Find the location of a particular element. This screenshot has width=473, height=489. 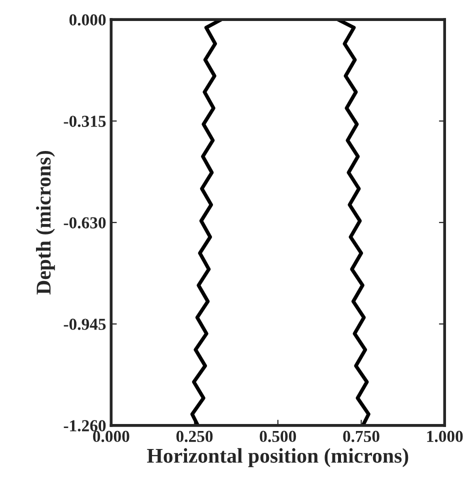

y-tick-label: -0.315 is located at coordinates (85, 122).